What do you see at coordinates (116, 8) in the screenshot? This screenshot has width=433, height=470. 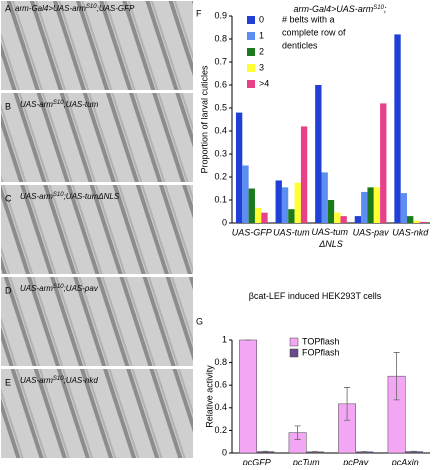 I see `text-segment: ;UAS-GFP` at bounding box center [116, 8].